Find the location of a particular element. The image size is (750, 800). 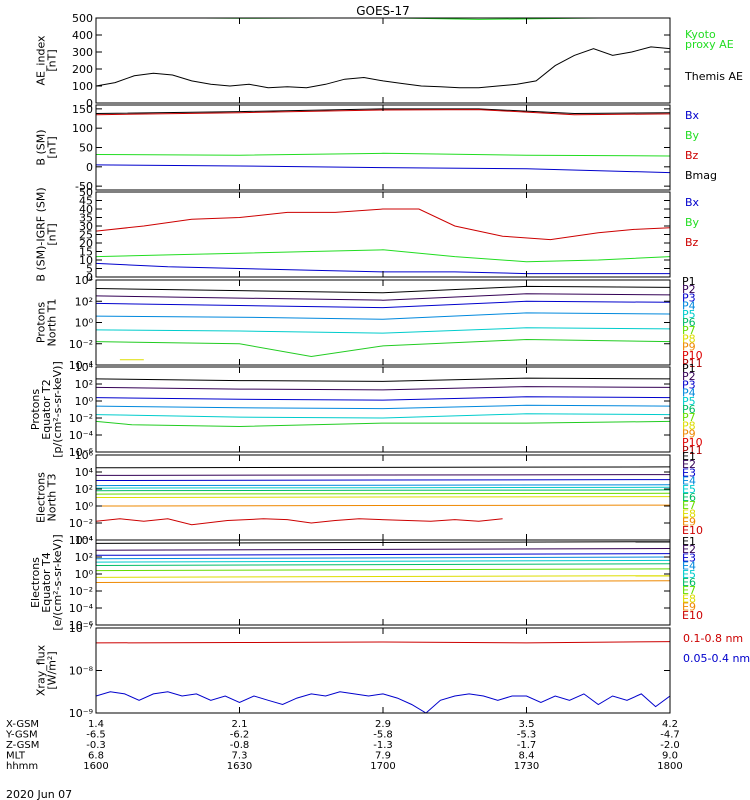

legend-label: E2 is located at coordinates (689, 464).